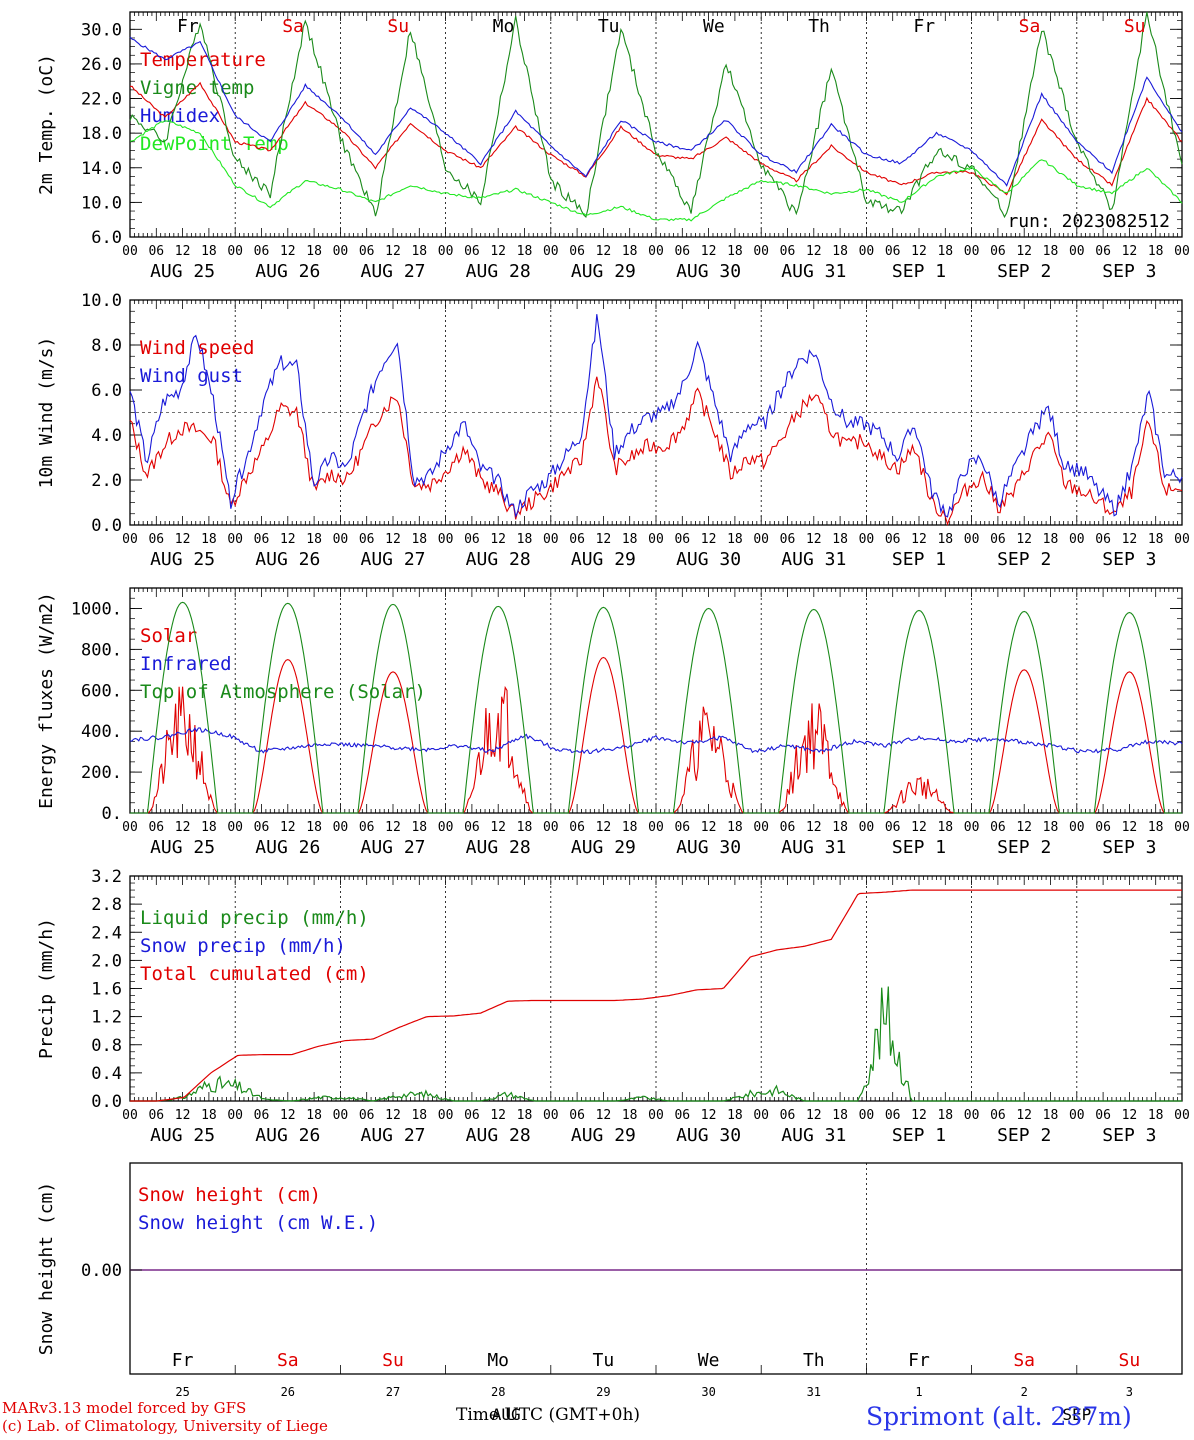 The image size is (1194, 1440). I want to click on x-day-label: SEP 2, so click(1024, 271).